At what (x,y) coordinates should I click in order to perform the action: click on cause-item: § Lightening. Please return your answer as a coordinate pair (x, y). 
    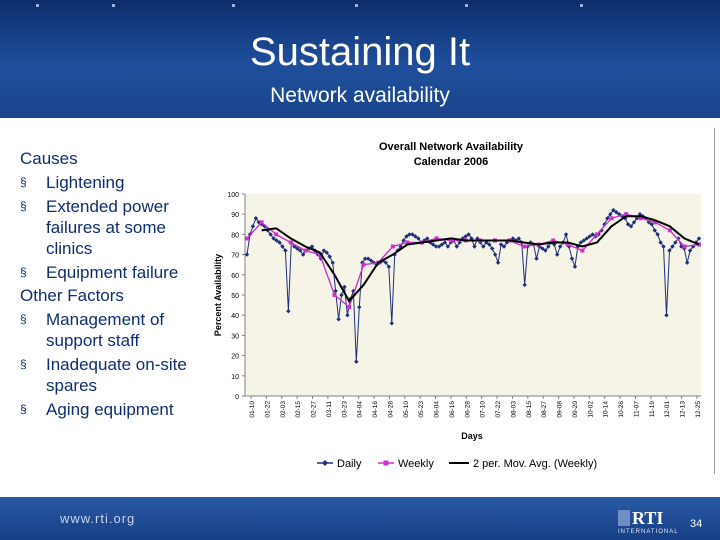
    Looking at the image, I should click on (109, 182).